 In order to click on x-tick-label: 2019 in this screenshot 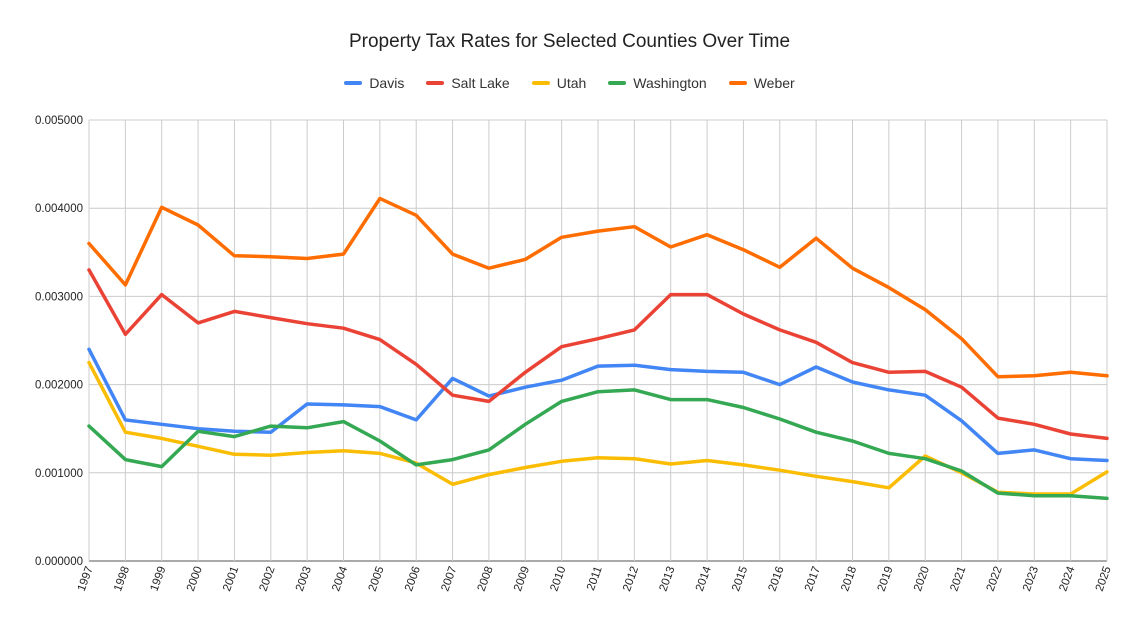, I will do `click(886, 579)`.